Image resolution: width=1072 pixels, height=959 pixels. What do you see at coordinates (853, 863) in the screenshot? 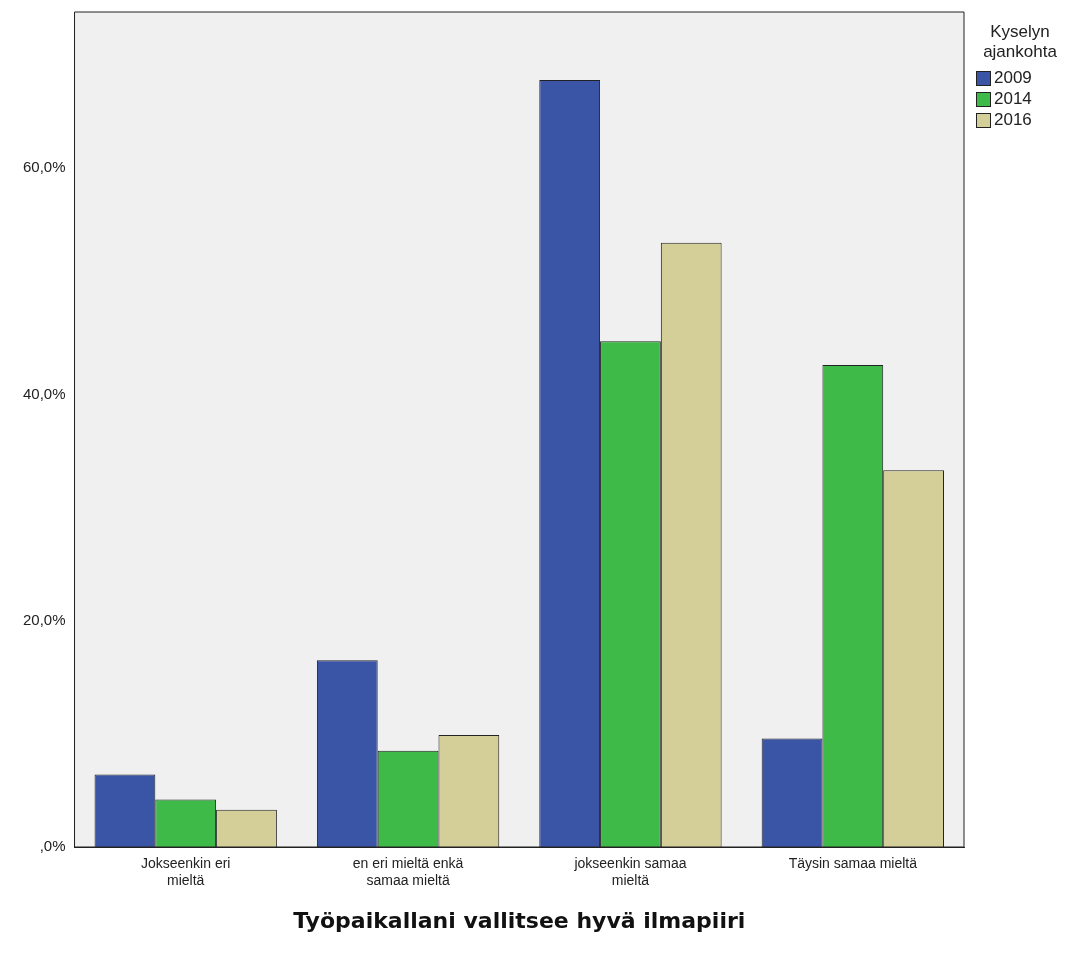
I see `x-tick-label: Täysin samaa mieltä` at bounding box center [853, 863].